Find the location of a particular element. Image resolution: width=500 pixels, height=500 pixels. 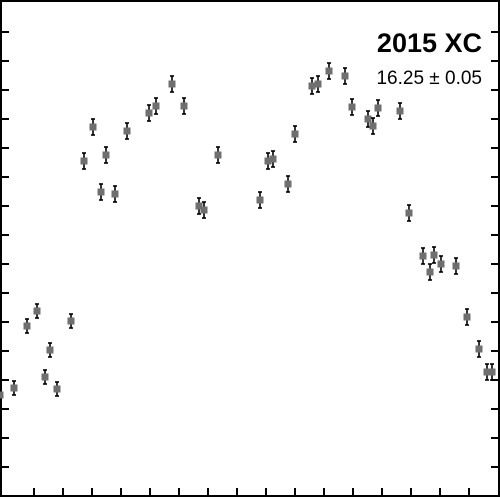

chart-subtitle: 16.25 ± 0.05 is located at coordinates (429, 78).